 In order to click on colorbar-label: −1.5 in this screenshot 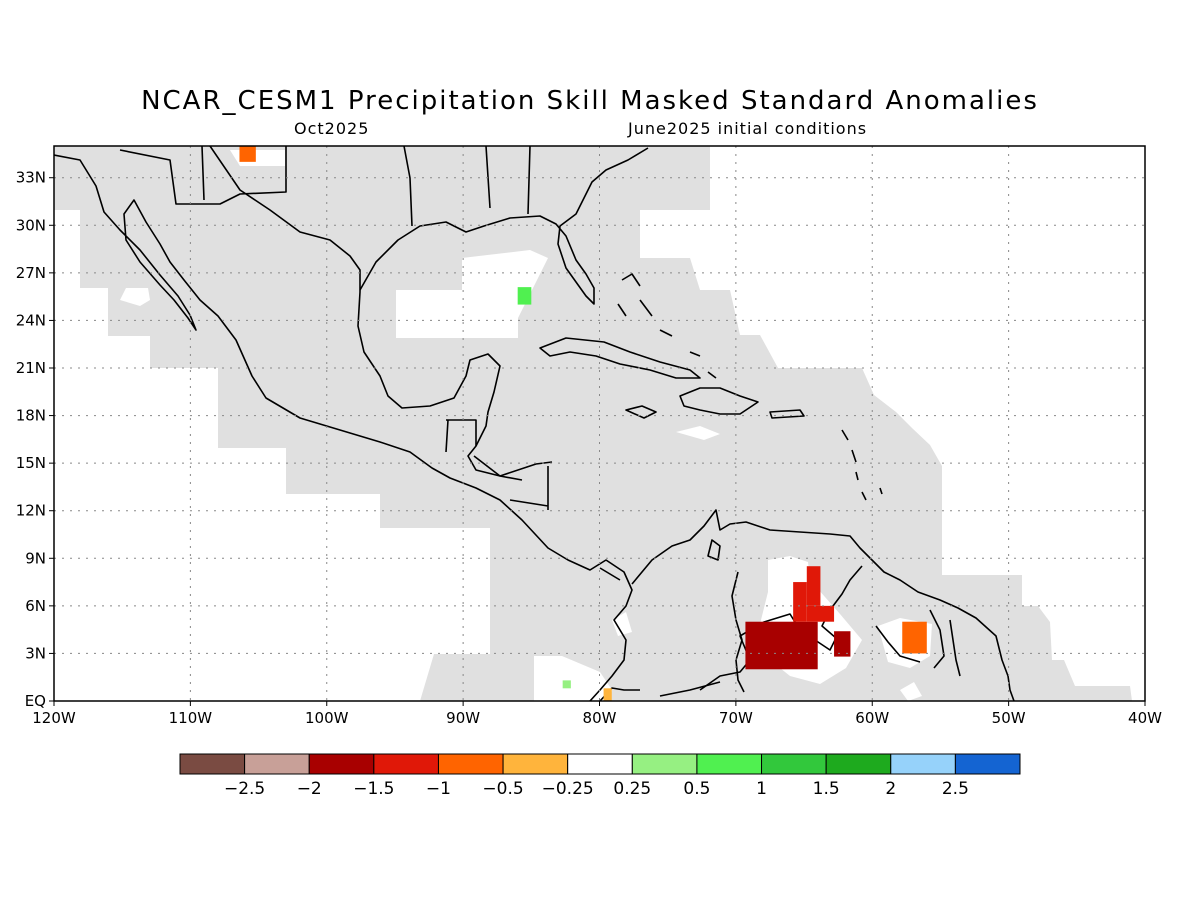, I will do `click(373, 789)`.